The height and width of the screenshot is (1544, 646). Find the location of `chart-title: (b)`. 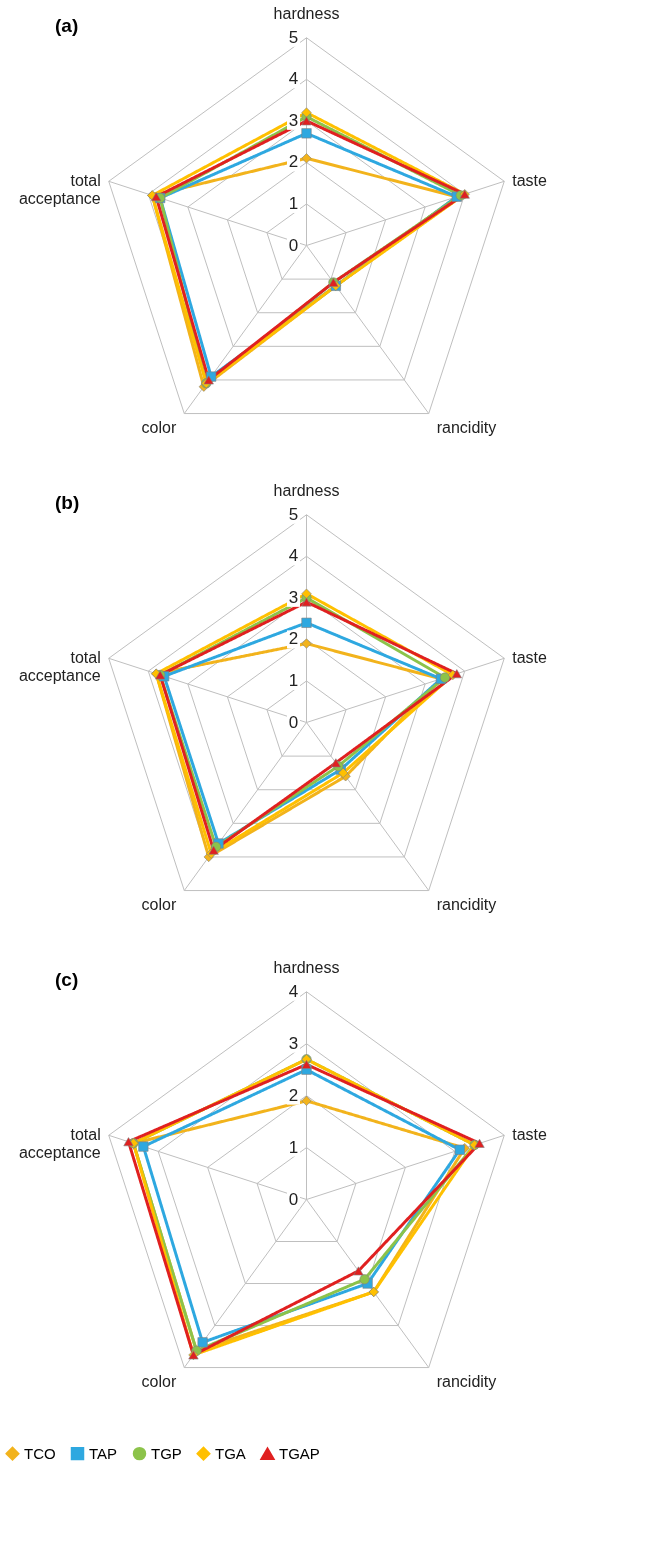

chart-title: (b) is located at coordinates (67, 502).